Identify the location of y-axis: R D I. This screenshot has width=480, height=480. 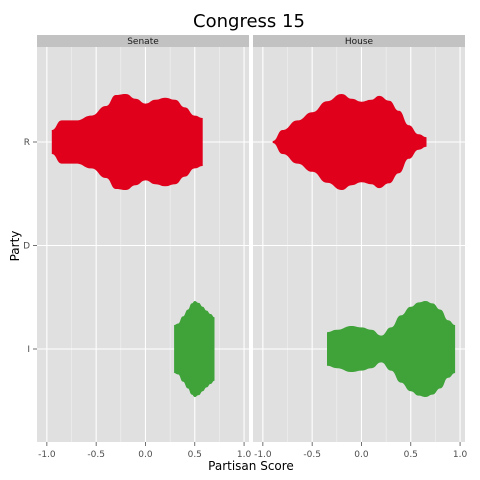
(30, 246).